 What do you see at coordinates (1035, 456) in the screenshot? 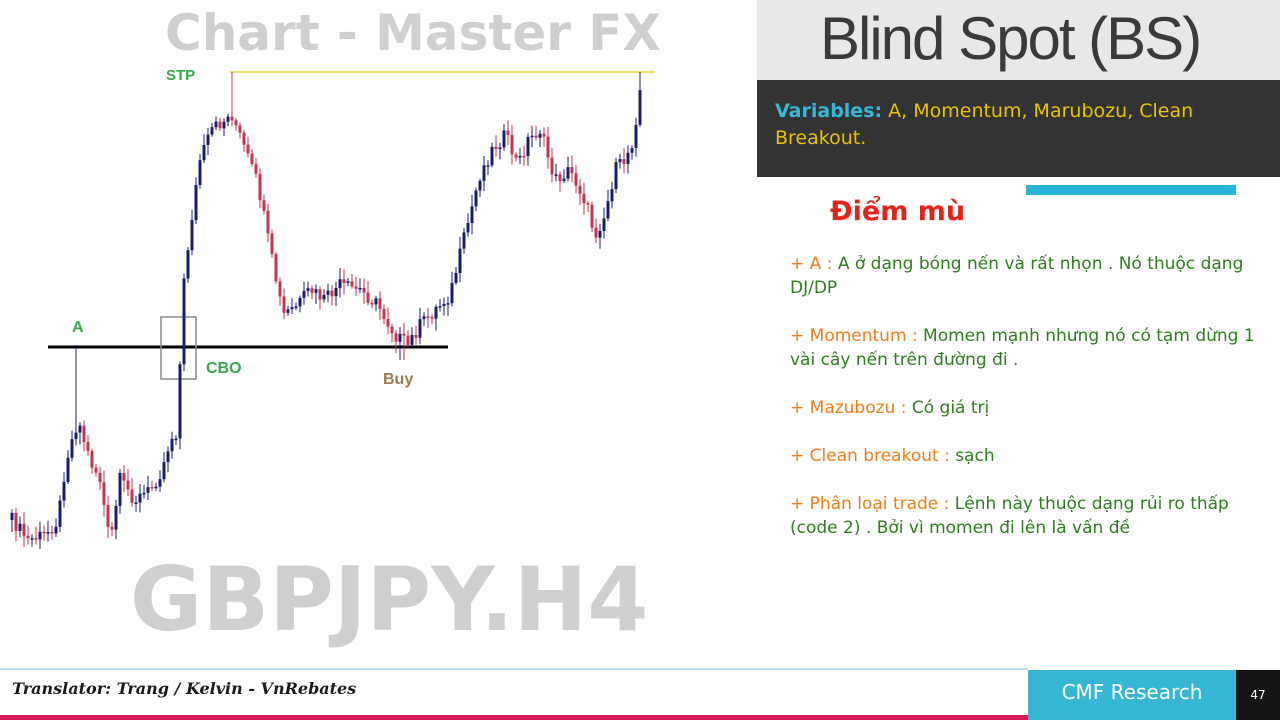
I see `note-clean-breakout: + Clean breakout : sạch` at bounding box center [1035, 456].